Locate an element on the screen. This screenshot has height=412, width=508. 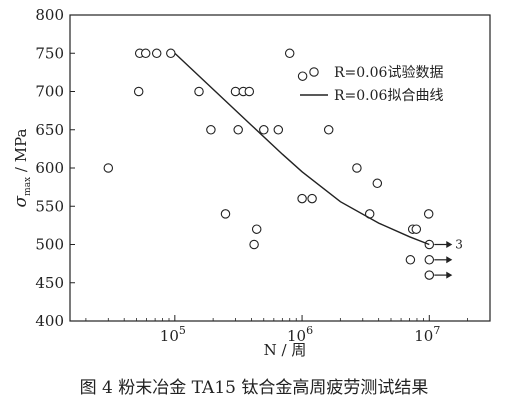
x-axis-title: N / 周 is located at coordinates (285, 350).